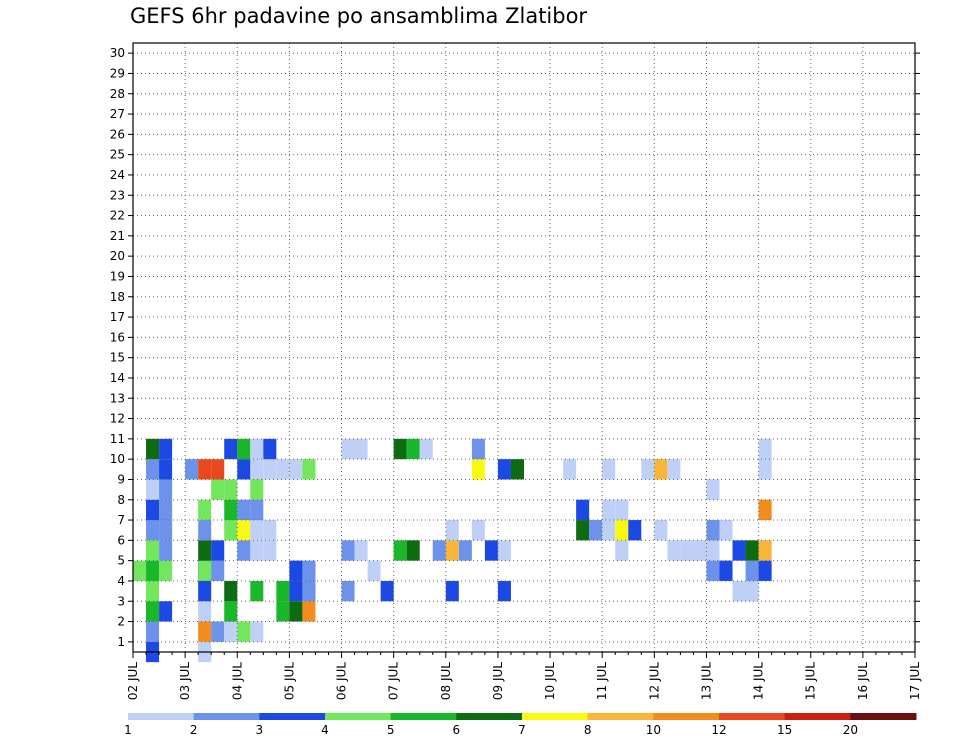 The height and width of the screenshot is (742, 960). I want to click on y-tick-label: 20, so click(117, 256).